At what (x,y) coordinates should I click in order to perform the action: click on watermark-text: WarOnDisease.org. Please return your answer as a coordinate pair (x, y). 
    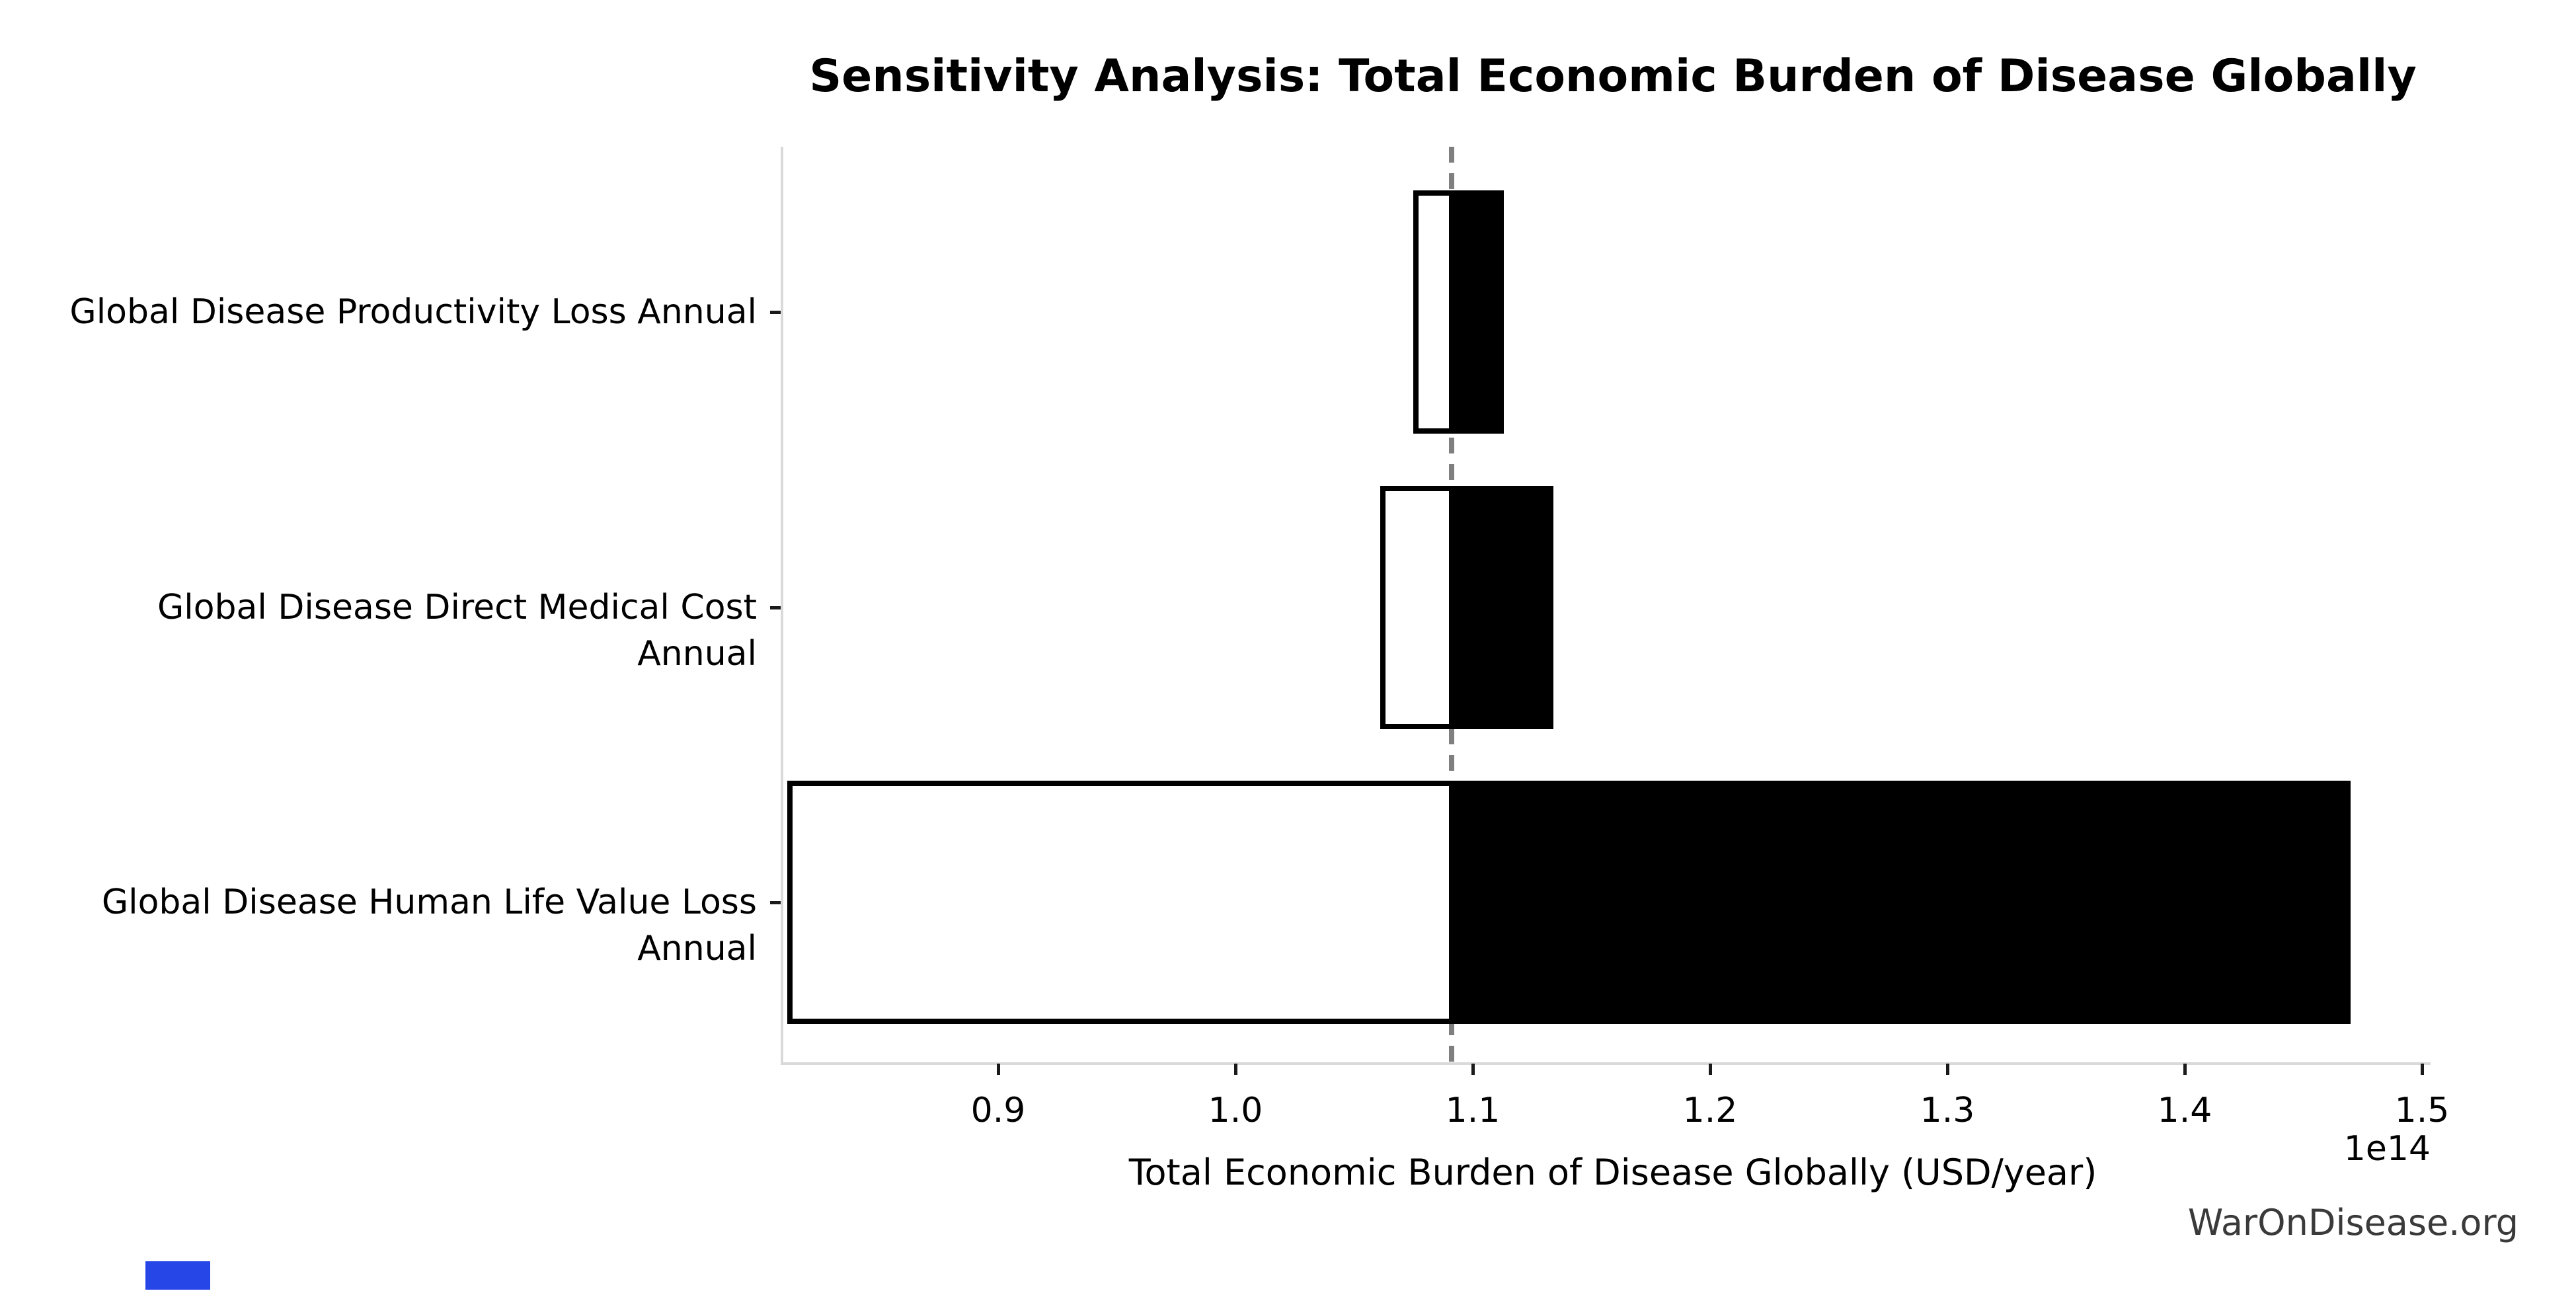
    Looking at the image, I should click on (2352, 1222).